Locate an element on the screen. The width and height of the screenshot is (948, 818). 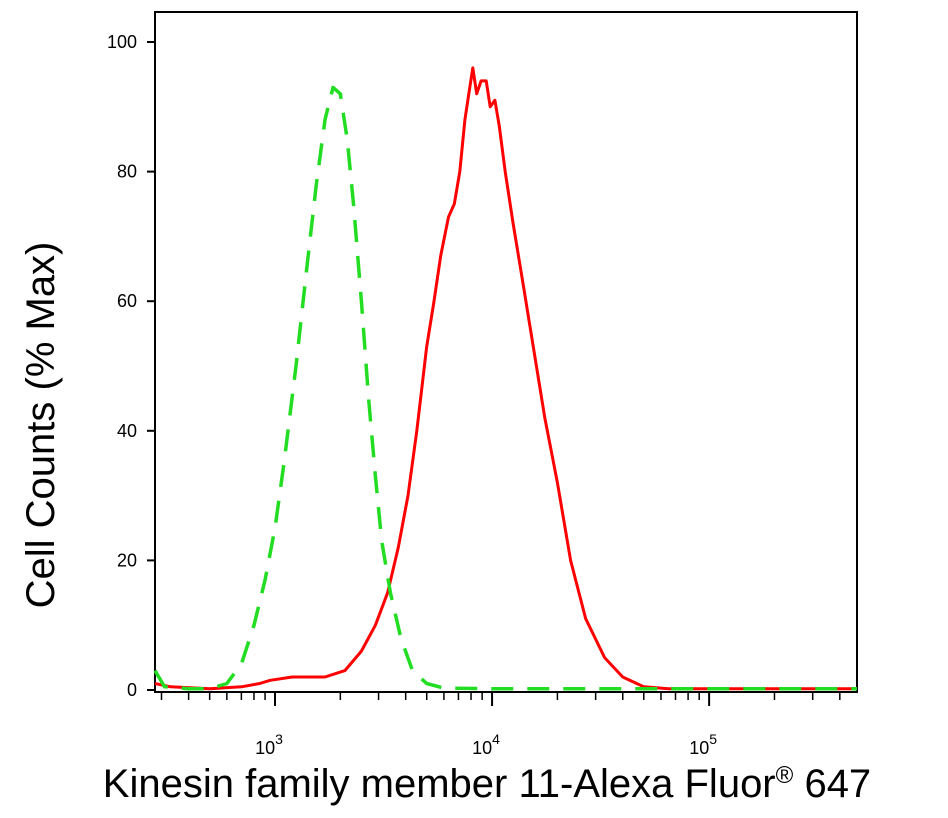
y-axis: 0 20 40 60 80 100 is located at coordinates (131, 366).